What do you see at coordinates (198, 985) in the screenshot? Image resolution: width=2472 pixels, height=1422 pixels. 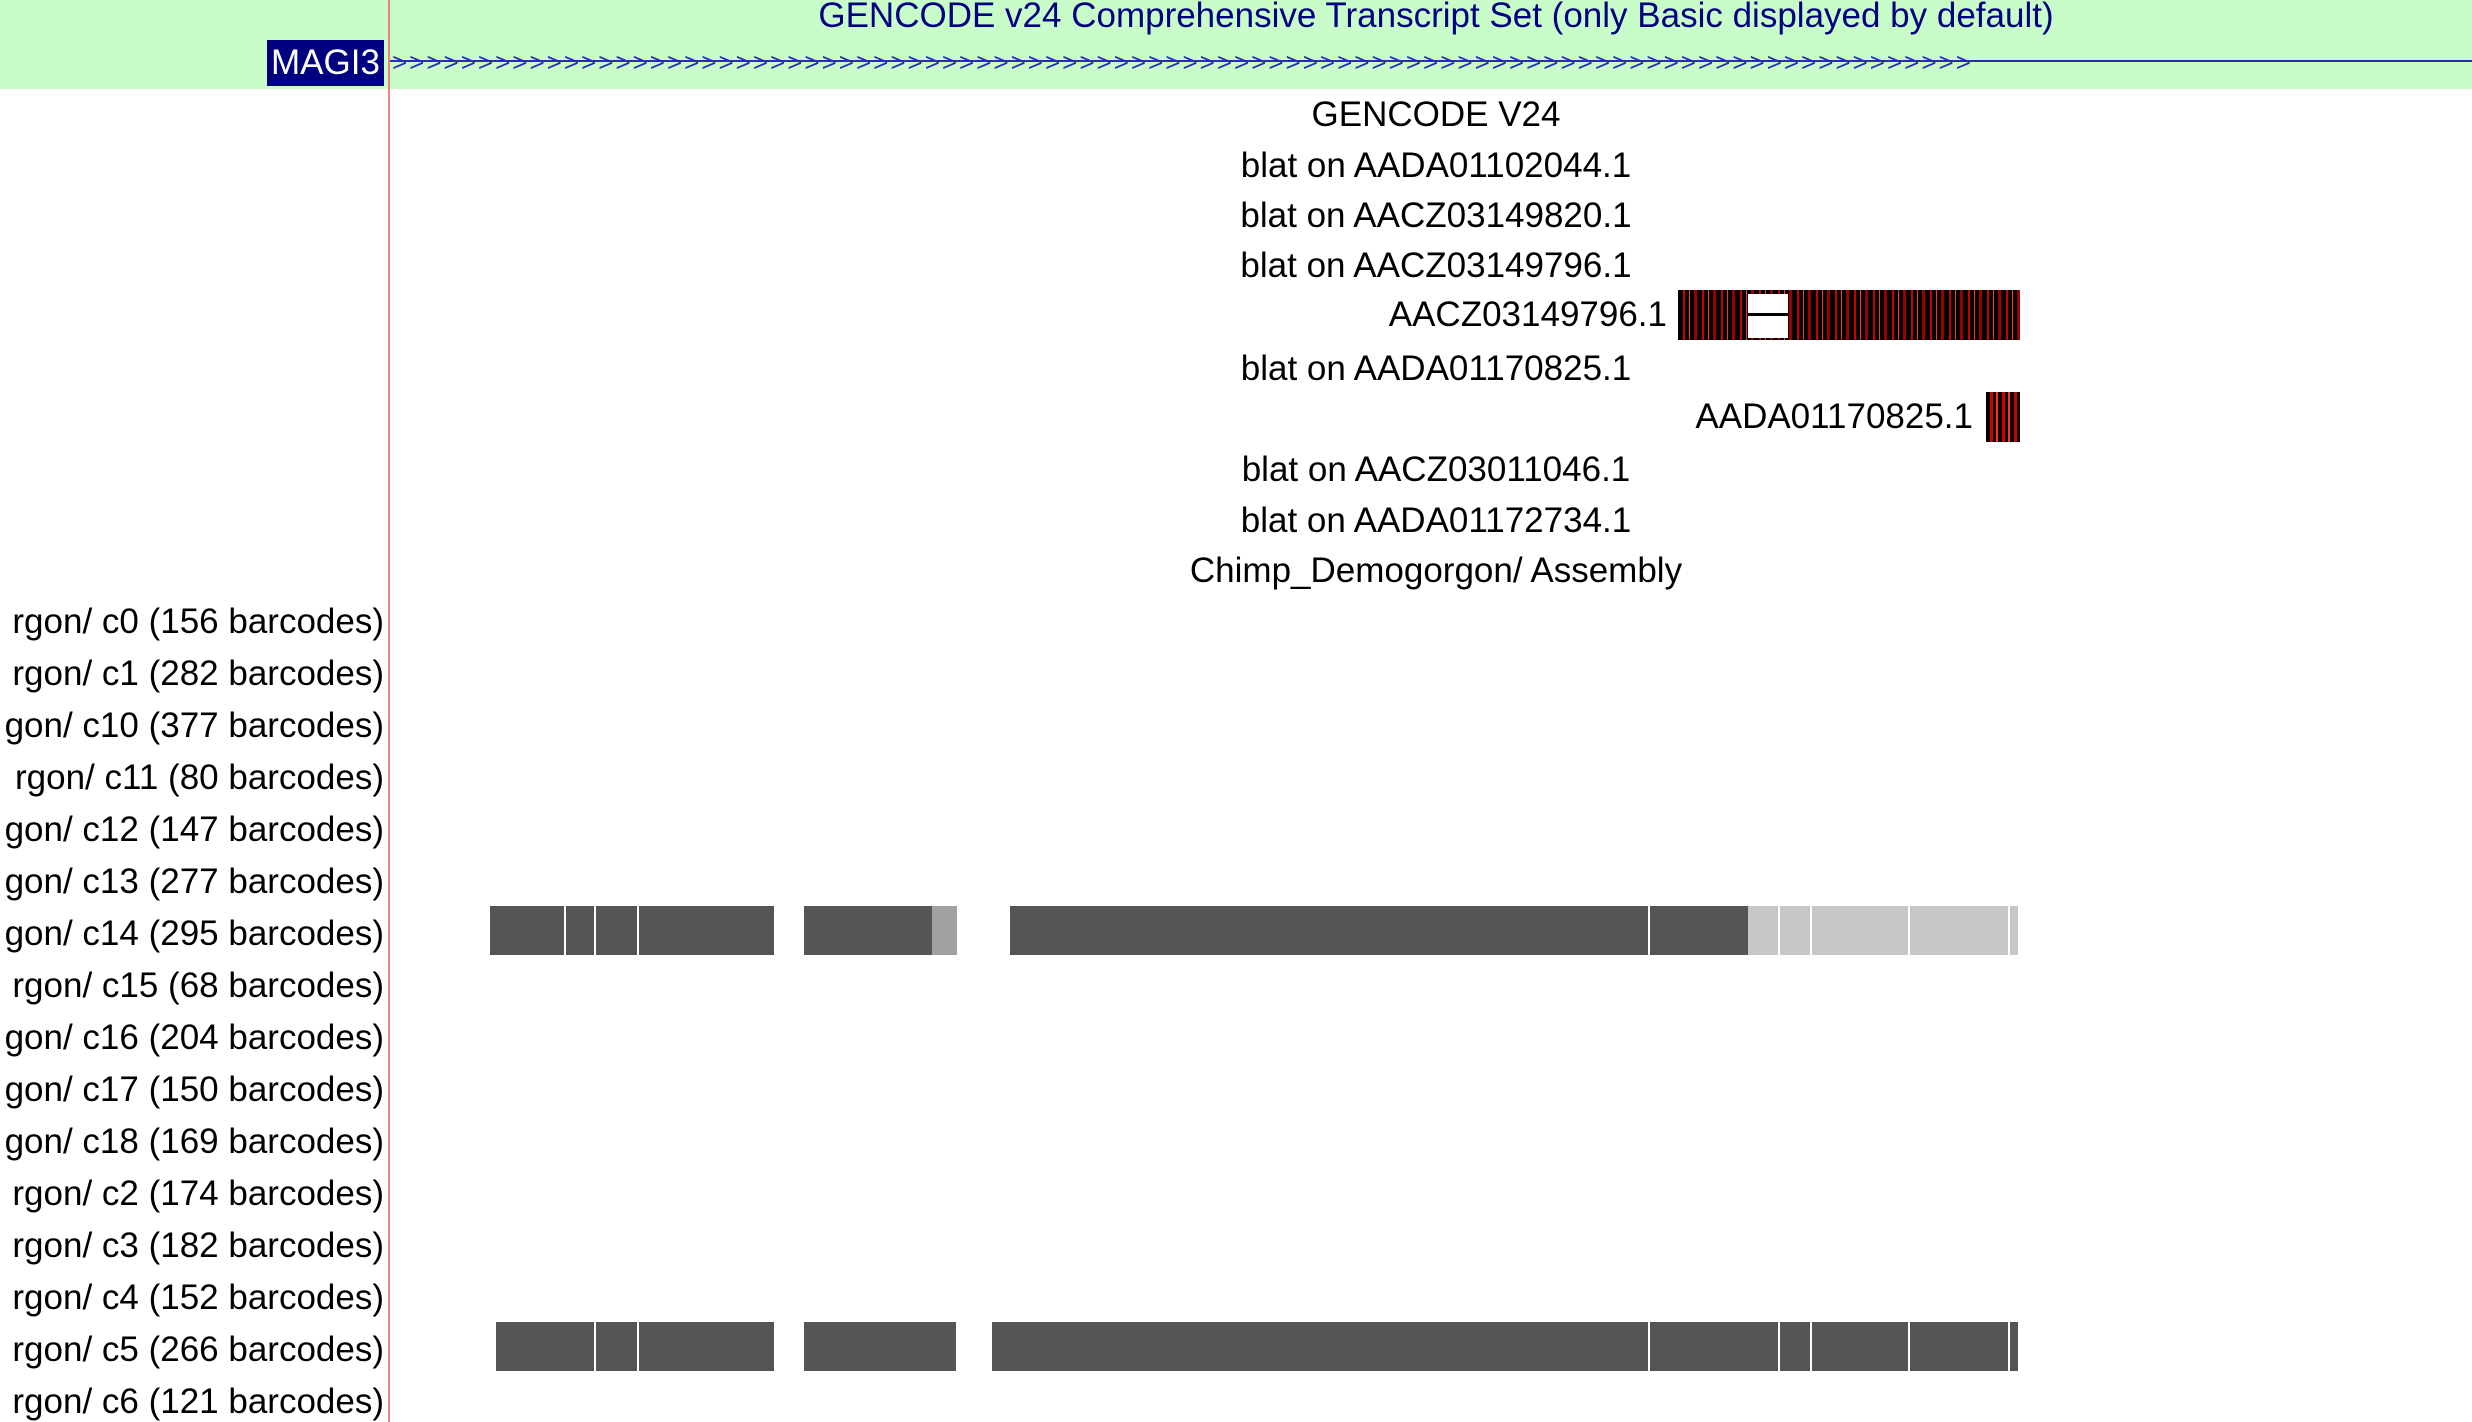 I see `cluster-label-c15: rgon/ c15 (68 barcodes)` at bounding box center [198, 985].